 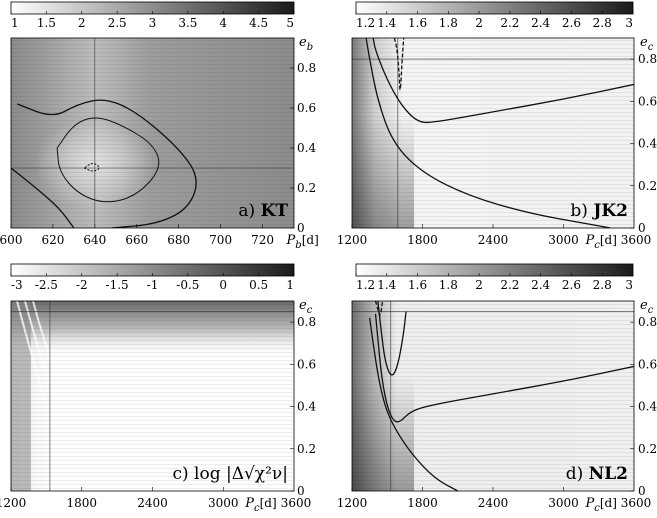 What do you see at coordinates (136, 240) in the screenshot?
I see `x-tick-label: 660` at bounding box center [136, 240].